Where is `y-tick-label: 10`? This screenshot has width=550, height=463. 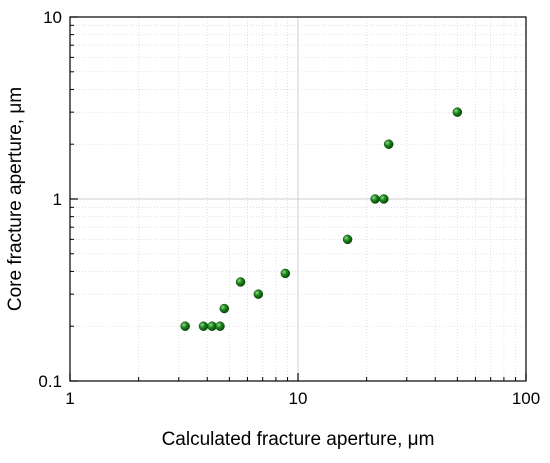 y-tick-label: 10 is located at coordinates (52, 17).